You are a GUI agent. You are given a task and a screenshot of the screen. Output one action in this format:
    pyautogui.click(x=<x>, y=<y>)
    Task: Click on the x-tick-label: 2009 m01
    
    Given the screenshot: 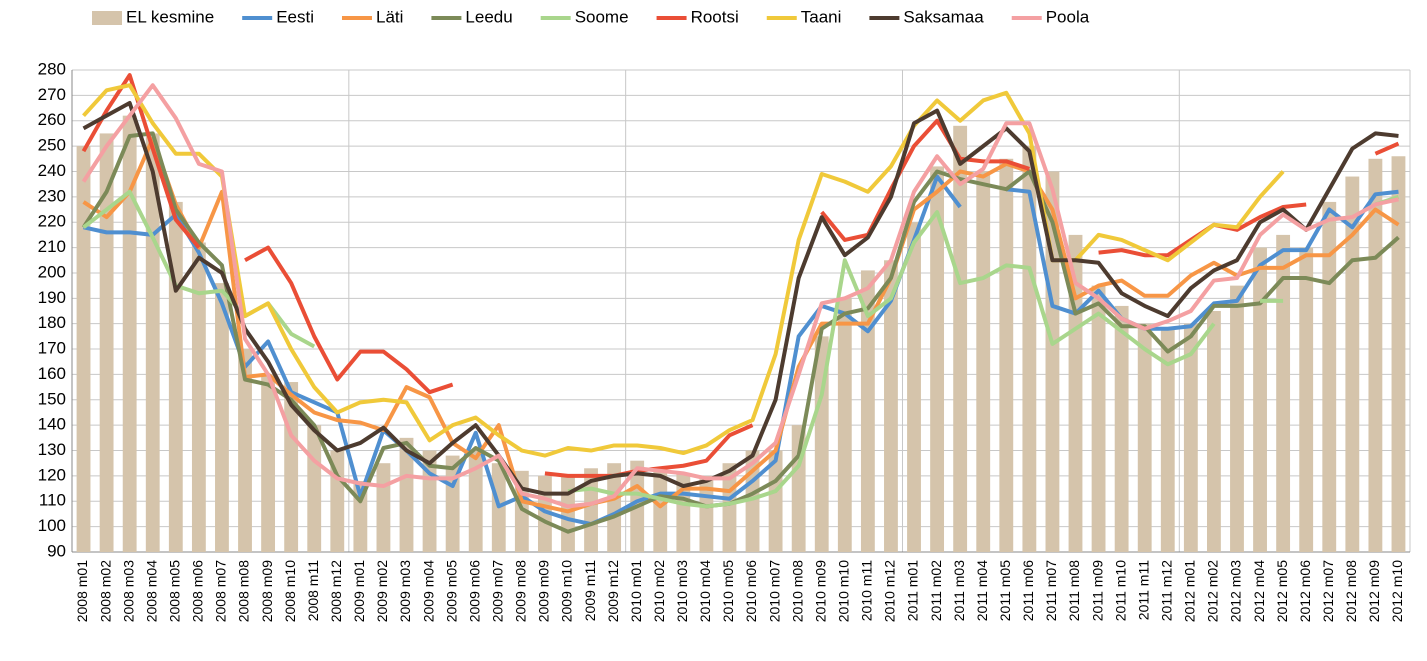 What is the action you would take?
    pyautogui.click(x=359, y=591)
    